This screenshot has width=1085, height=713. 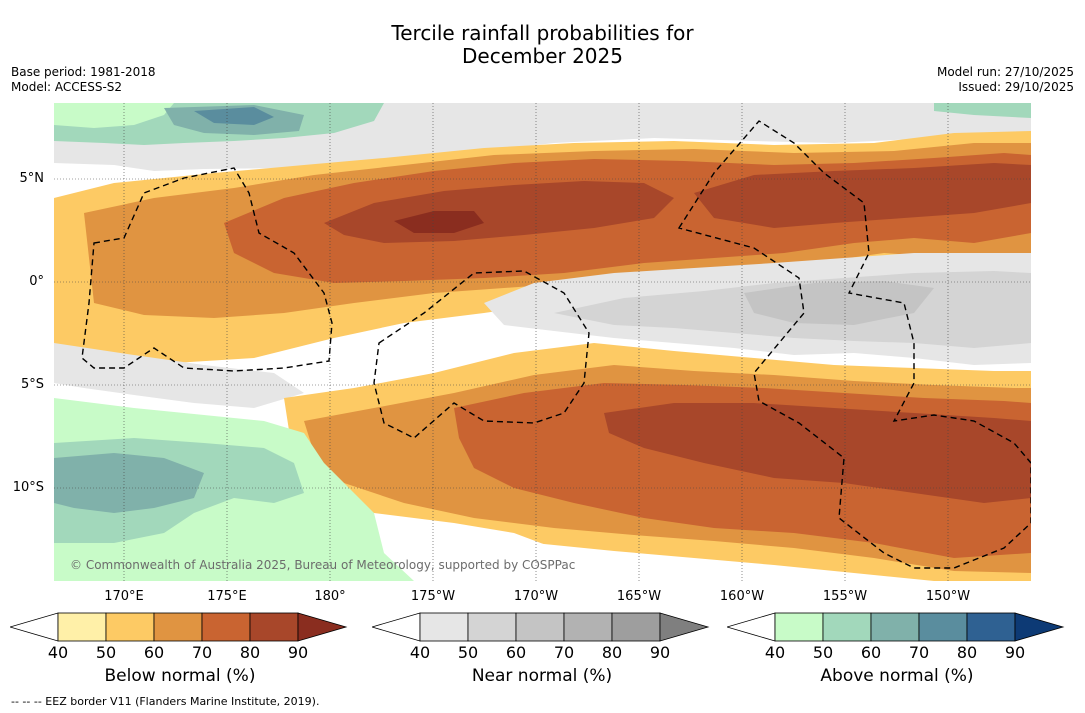 I want to click on lon-label-150w: 150°W, so click(x=948, y=596).